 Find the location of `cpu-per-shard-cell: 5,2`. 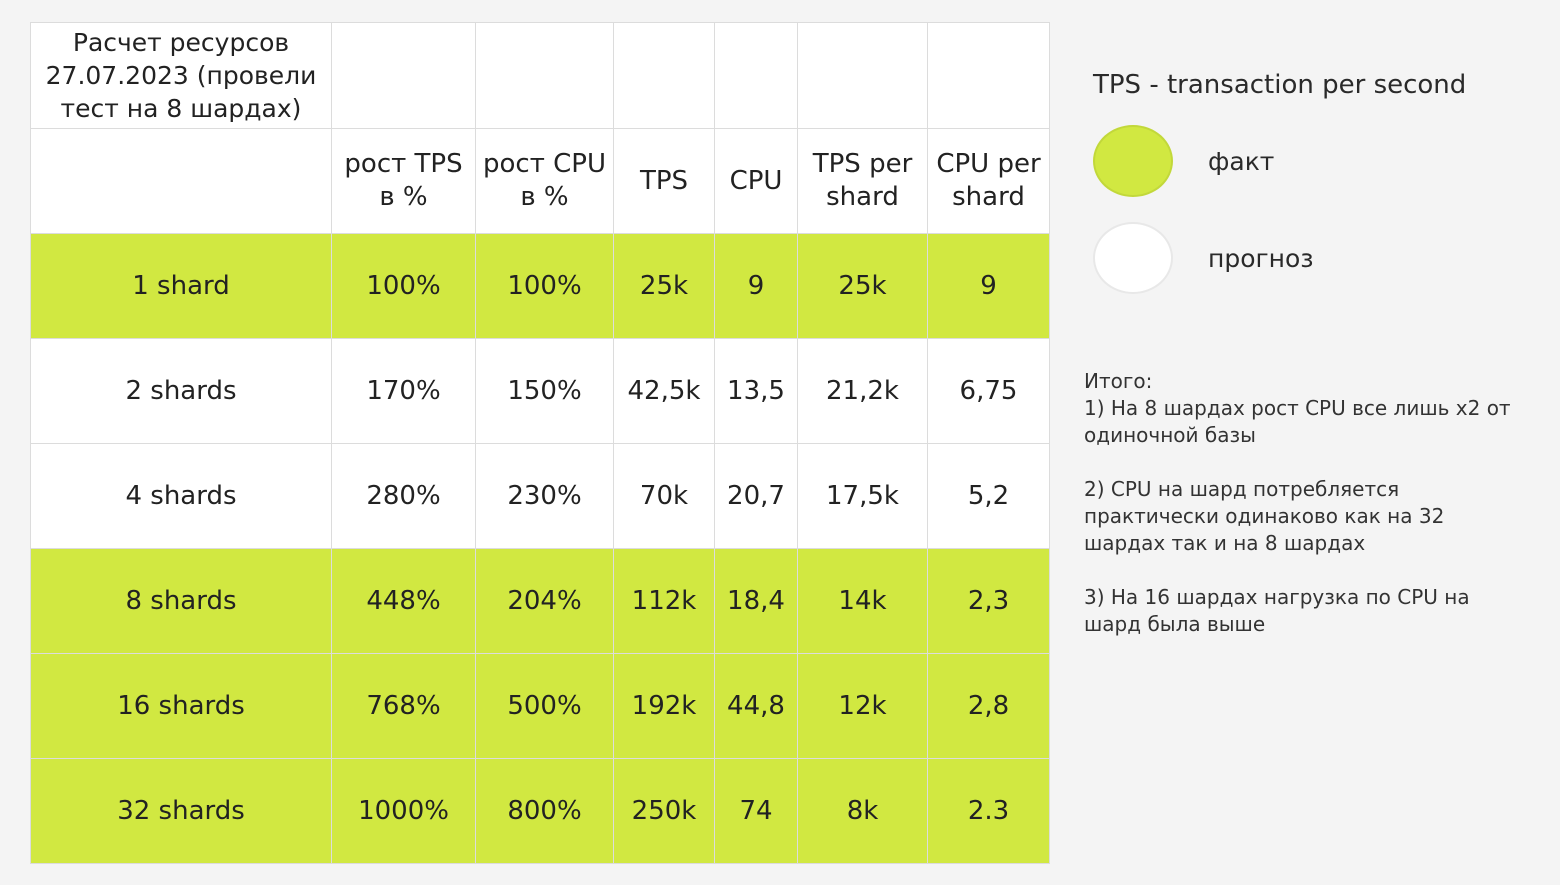

cpu-per-shard-cell: 5,2 is located at coordinates (988, 496).